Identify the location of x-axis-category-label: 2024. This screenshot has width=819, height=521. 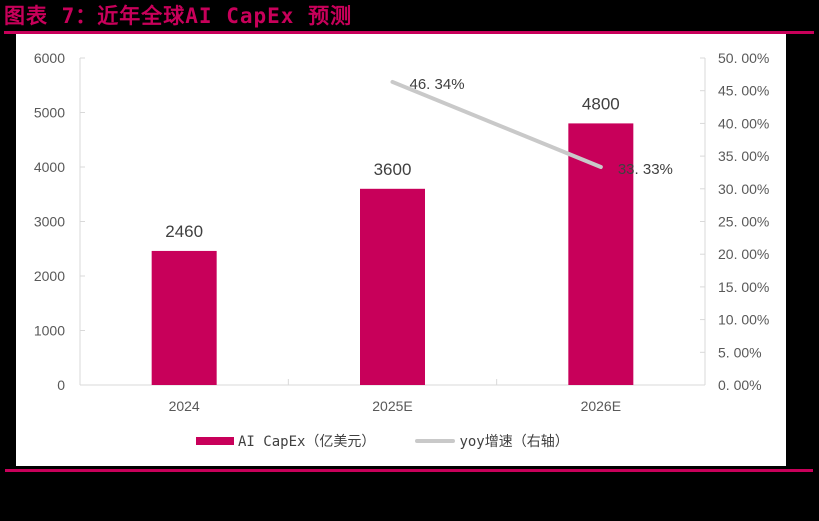
(184, 406).